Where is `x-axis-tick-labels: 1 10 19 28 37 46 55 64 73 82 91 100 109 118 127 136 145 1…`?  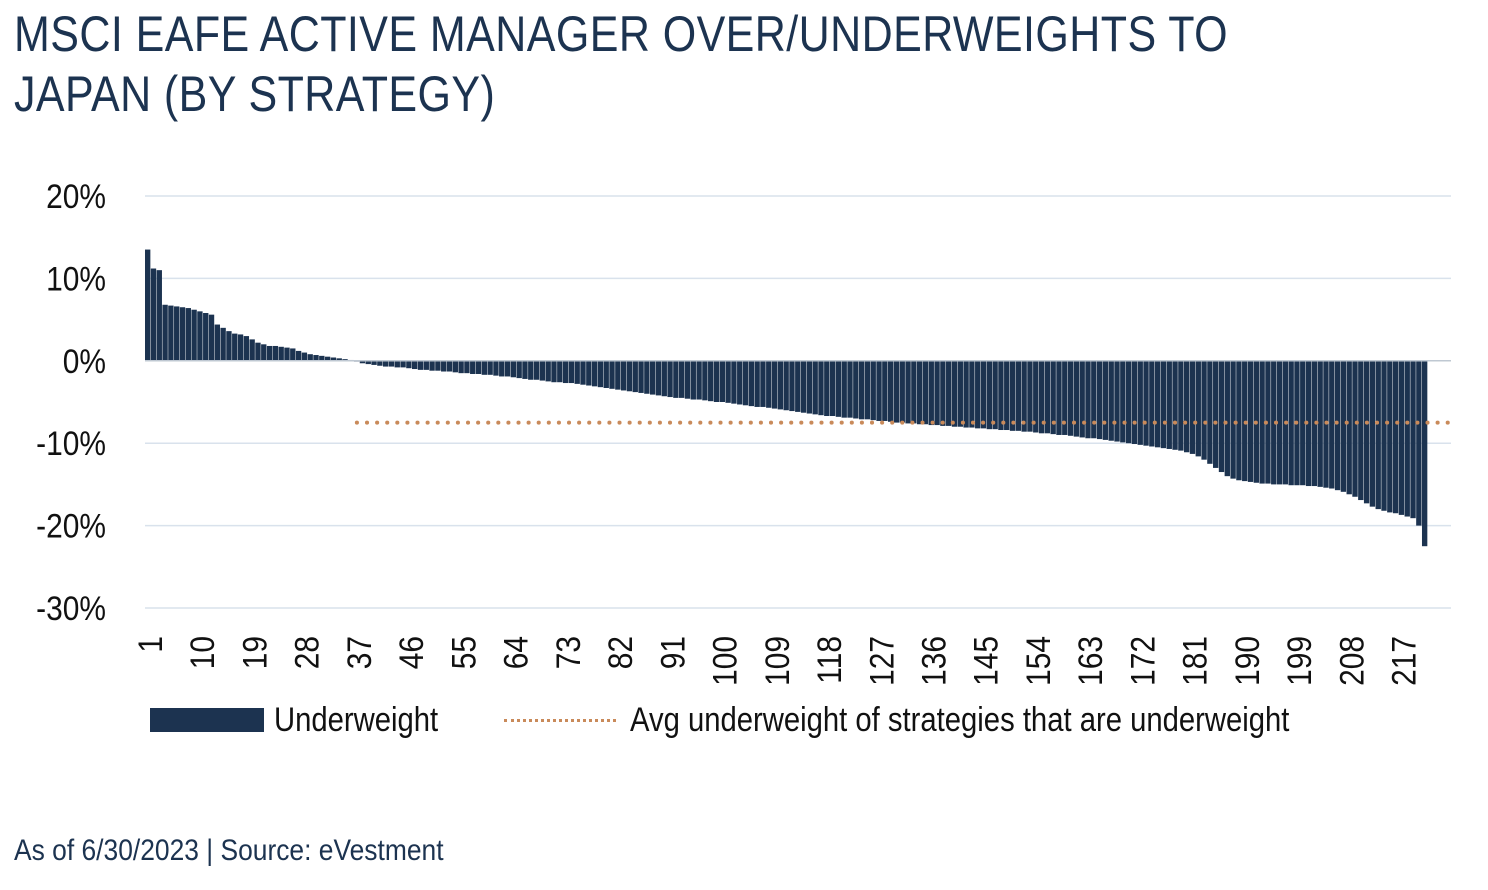 x-axis-tick-labels: 1 10 19 28 37 46 55 64 73 82 91 100 109 118 127 136 145 1… is located at coordinates (777, 661).